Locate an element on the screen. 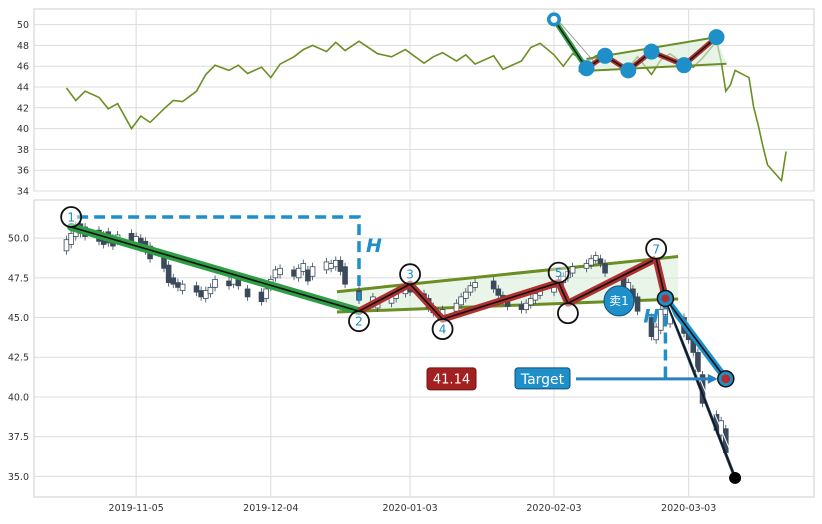 Image resolution: width=822 pixels, height=524 pixels. downtrend-core is located at coordinates (215, 269).